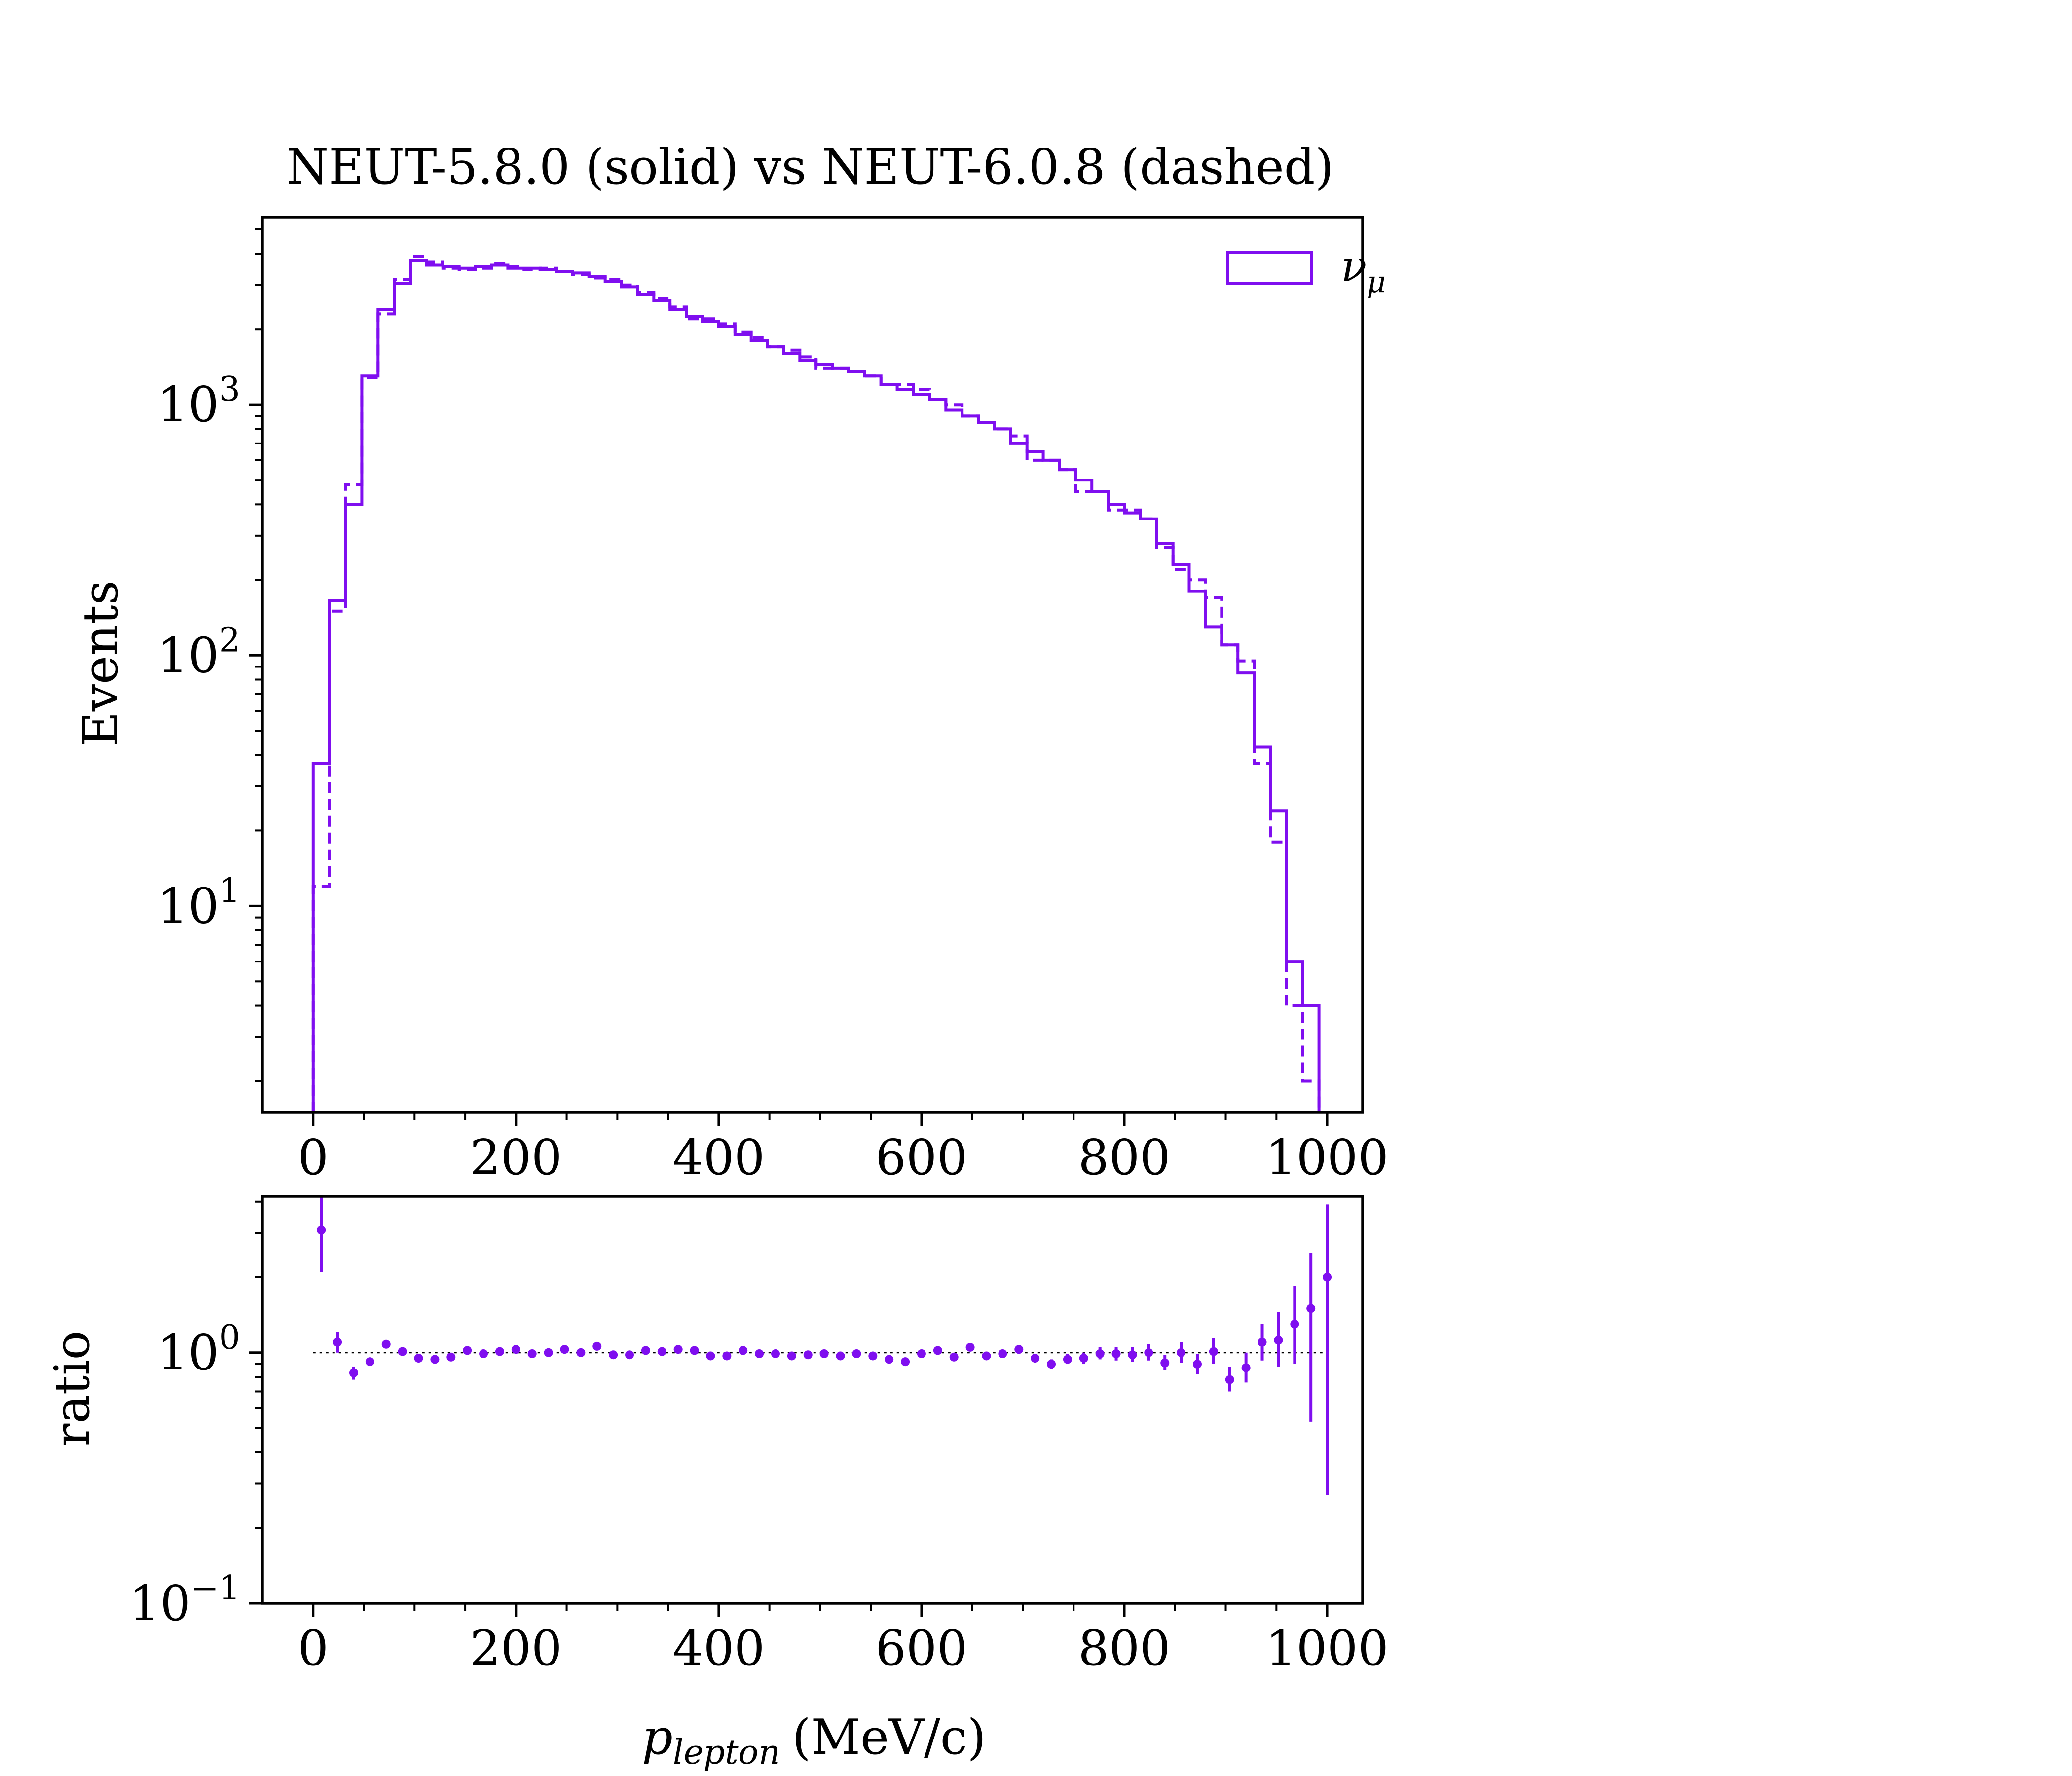 Image resolution: width=2072 pixels, height=1776 pixels. Describe the element at coordinates (230, 640) in the screenshot. I see `y-tick-exponent: 2` at that location.